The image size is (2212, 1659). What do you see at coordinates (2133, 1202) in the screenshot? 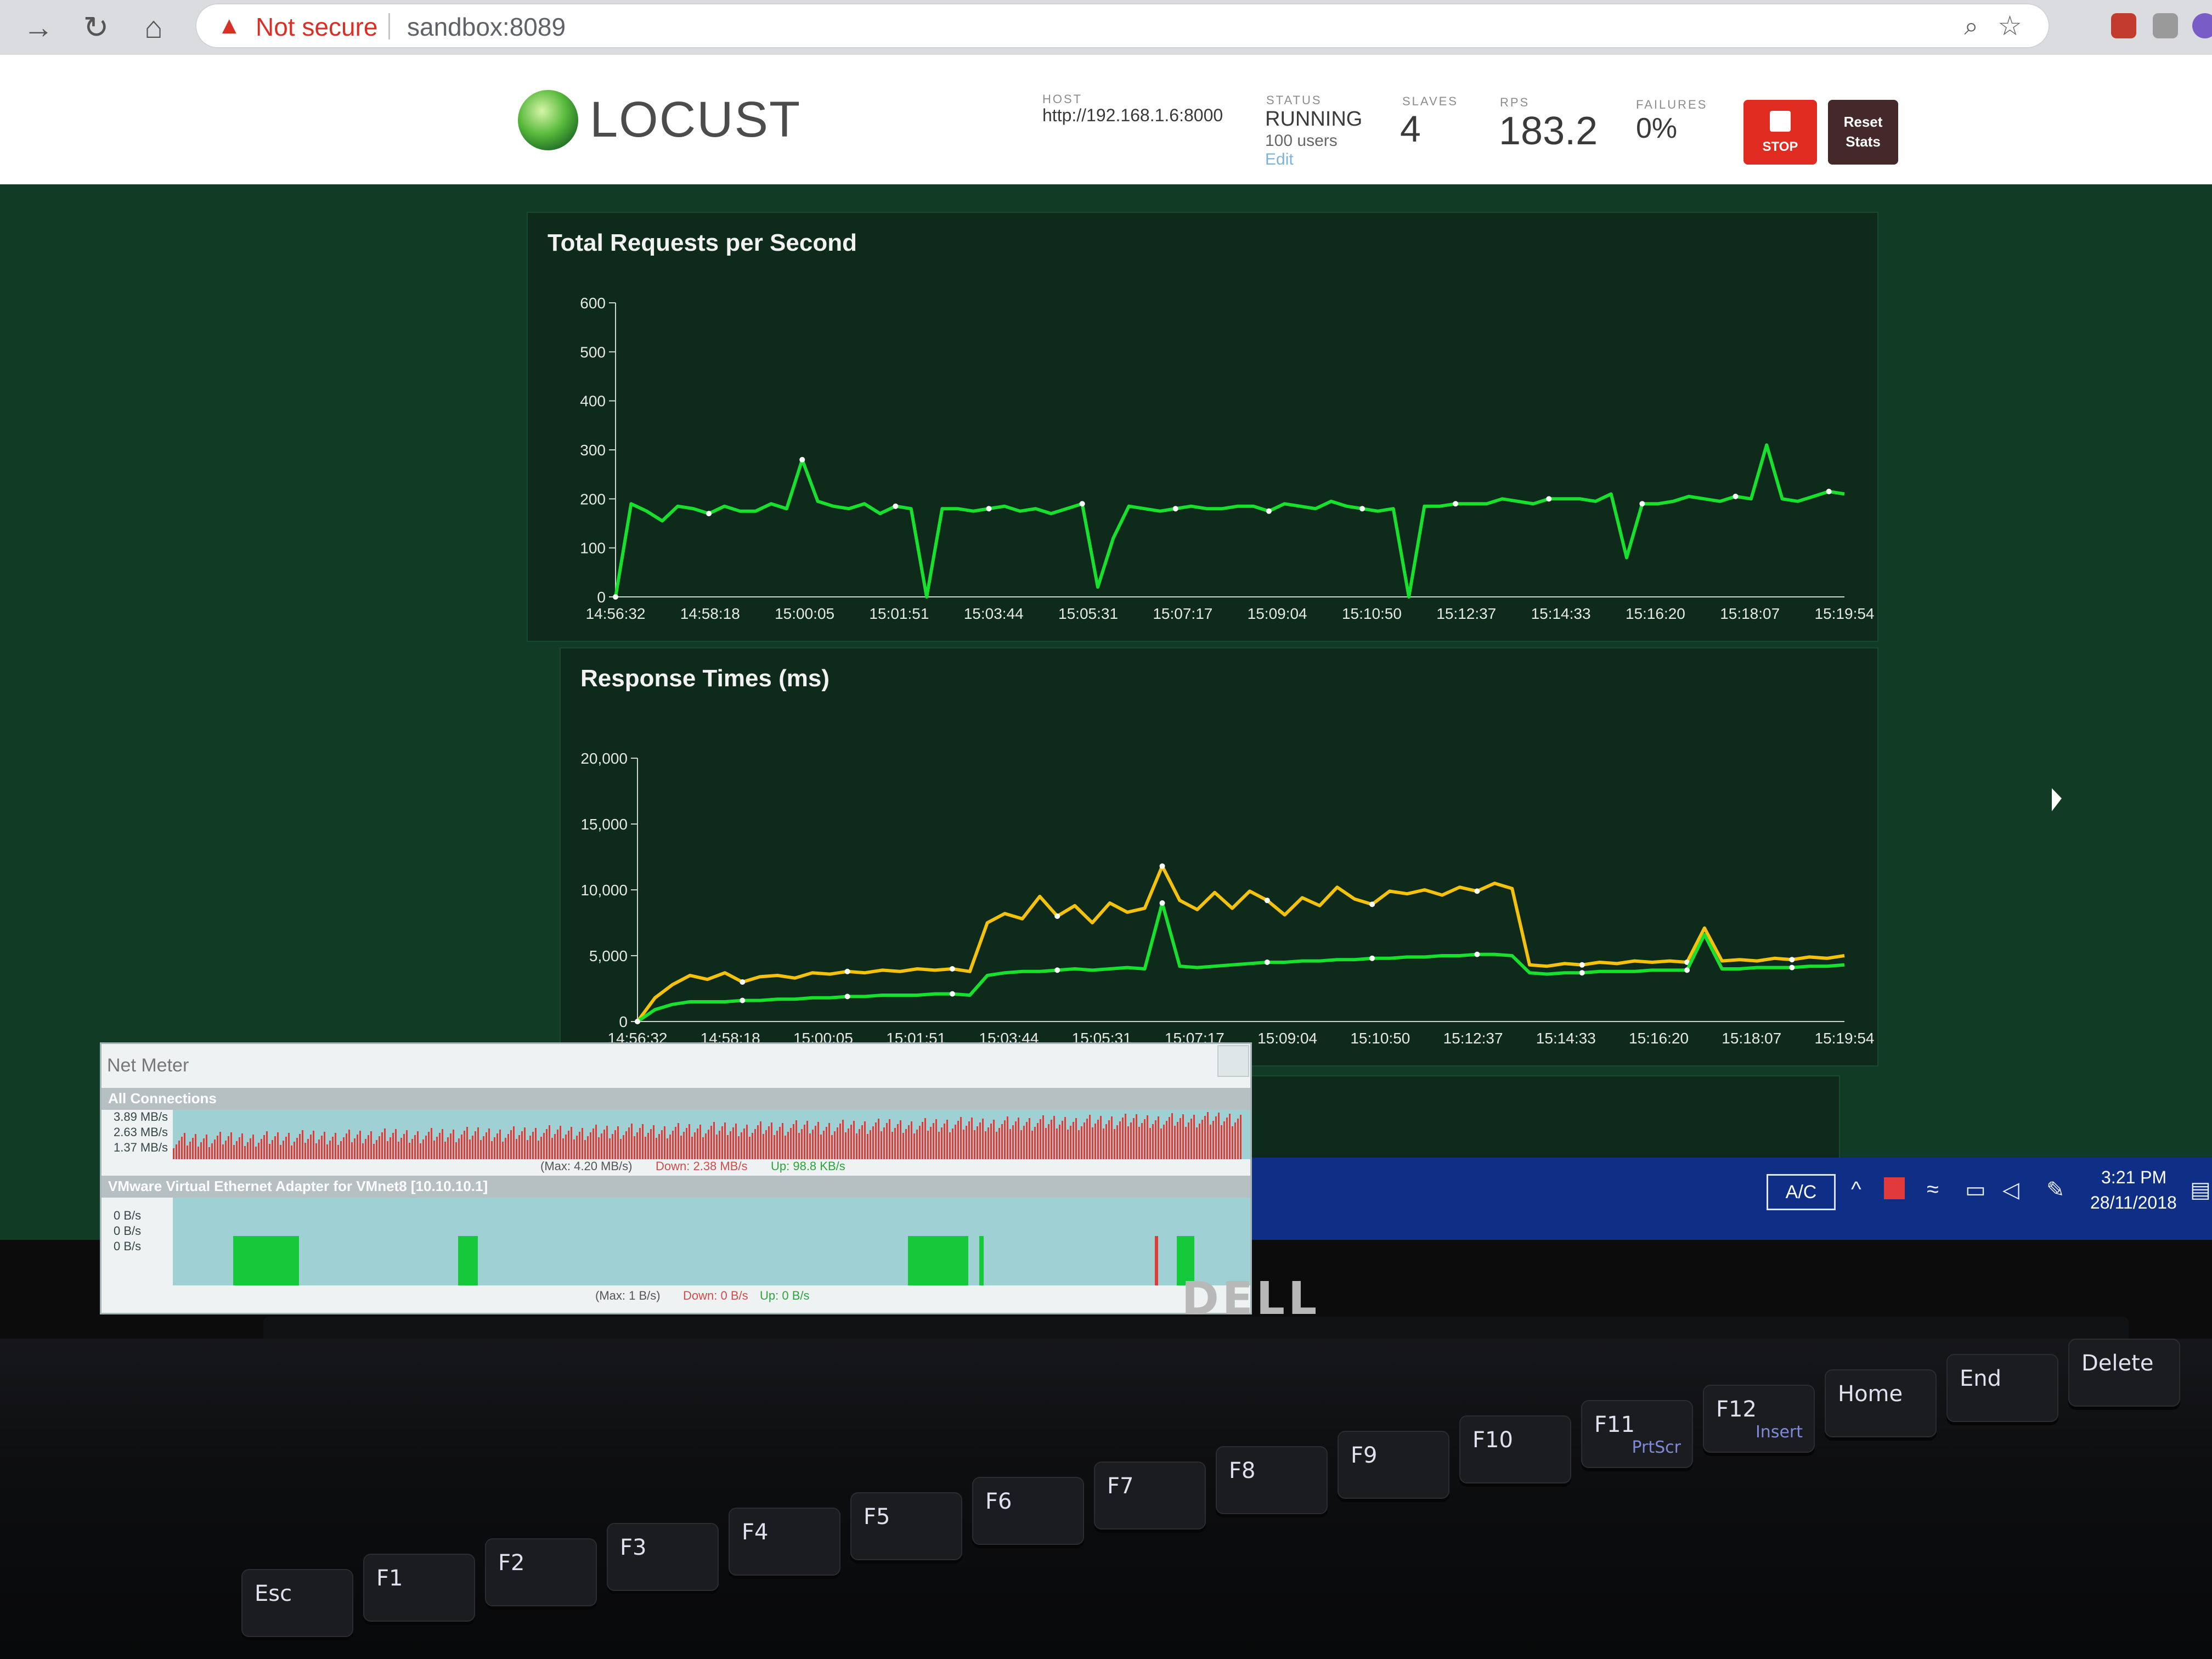
I see `clock-date: 28/11/2018` at bounding box center [2133, 1202].